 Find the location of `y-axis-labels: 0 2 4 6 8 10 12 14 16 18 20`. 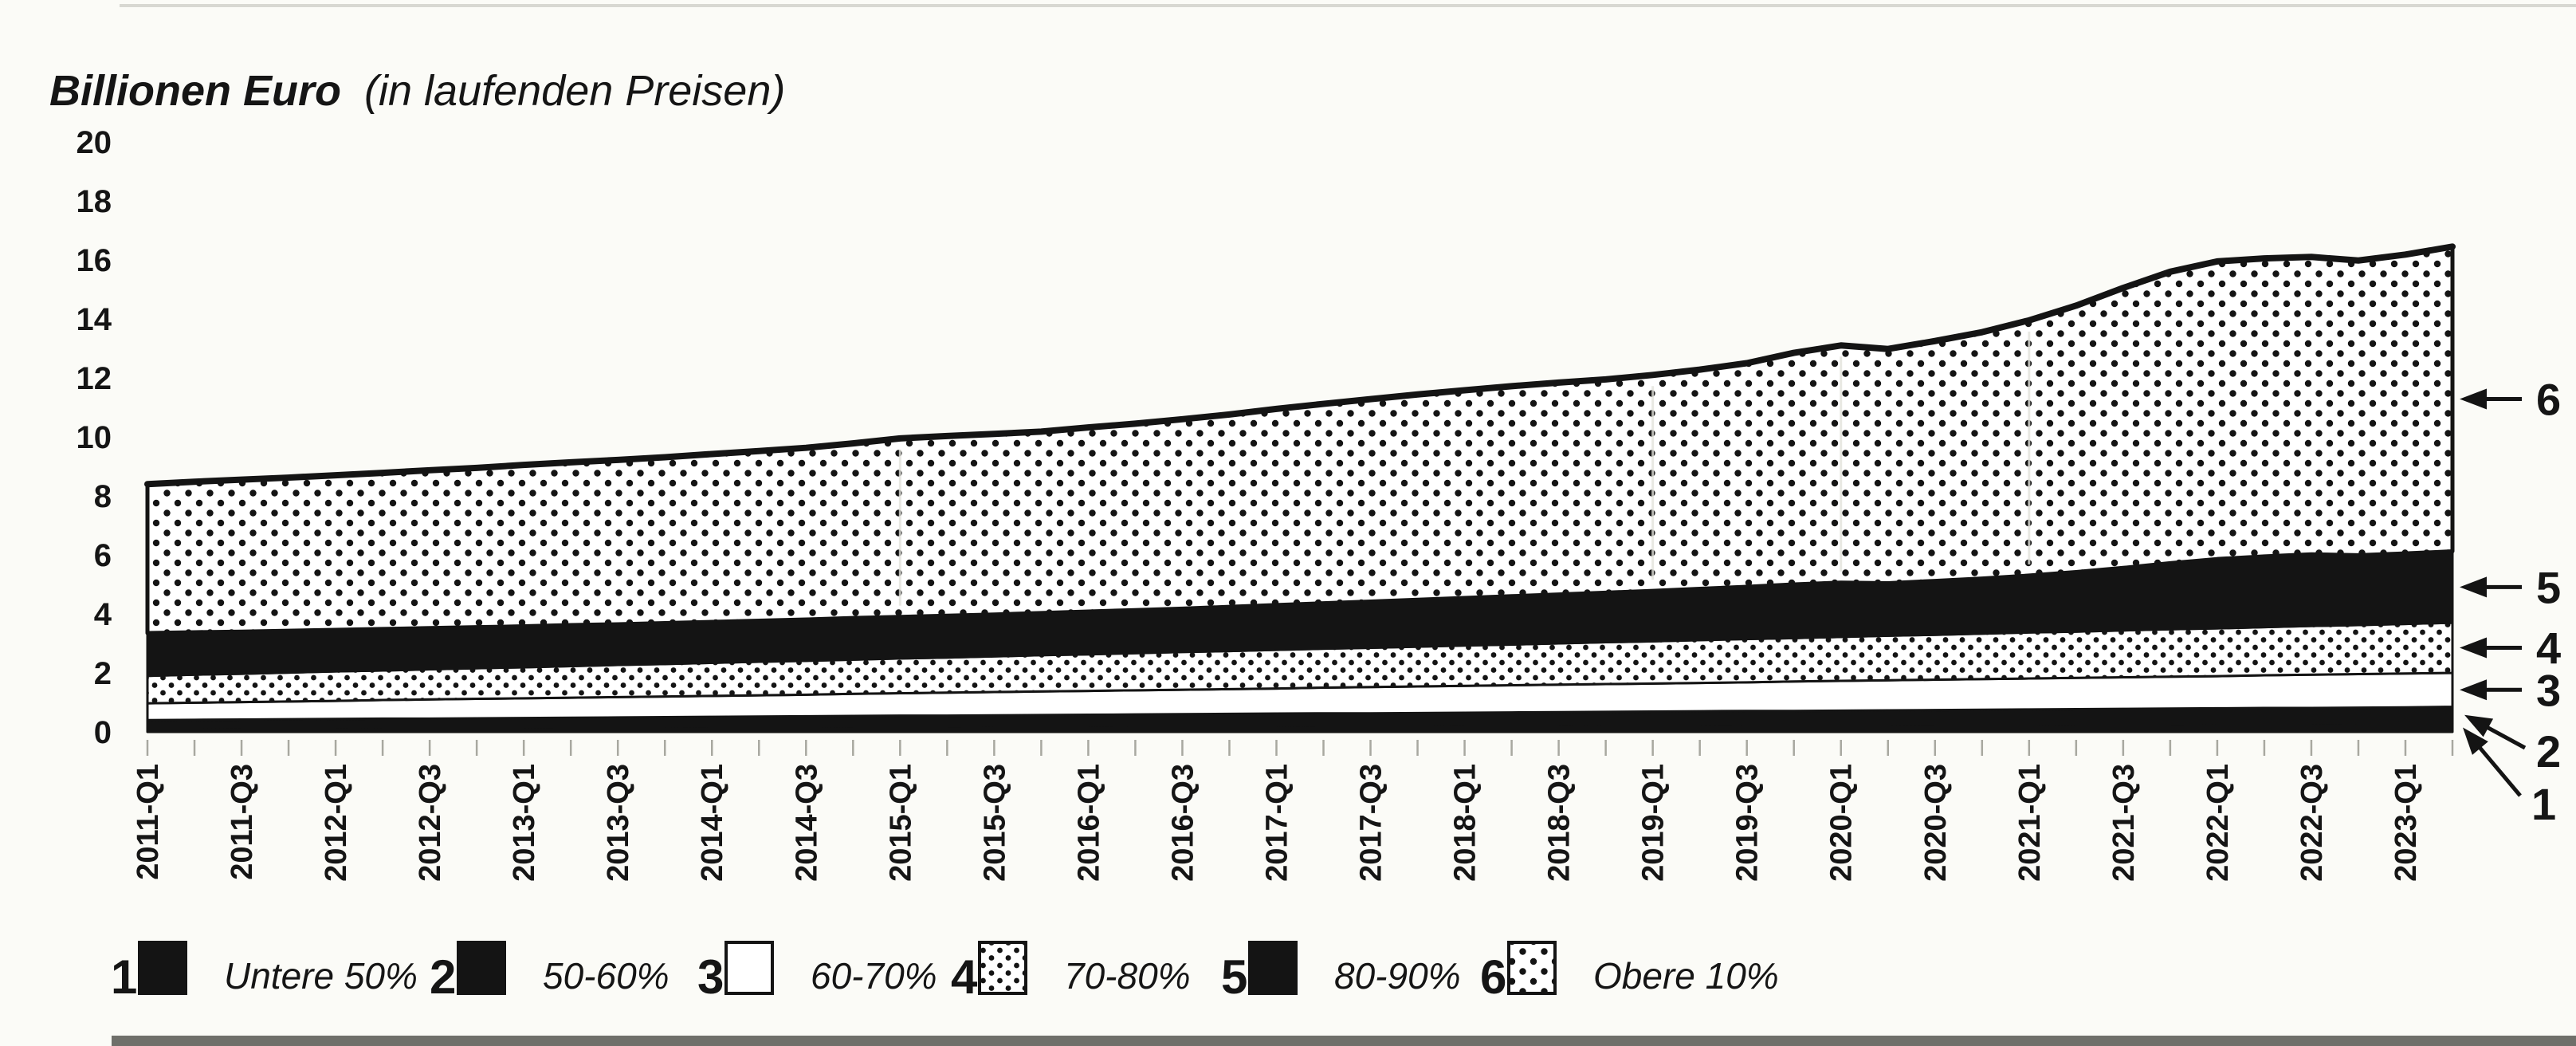

y-axis-labels: 0 2 4 6 8 10 12 14 16 18 20 is located at coordinates (94, 437).